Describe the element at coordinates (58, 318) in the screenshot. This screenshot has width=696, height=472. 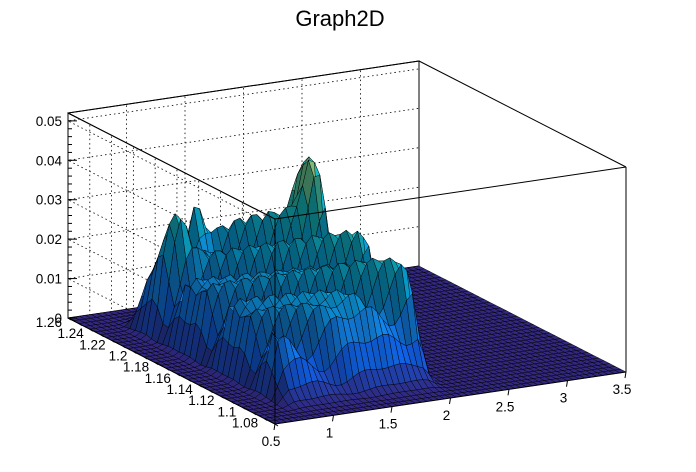
I see `z-tick-label: 0` at that location.